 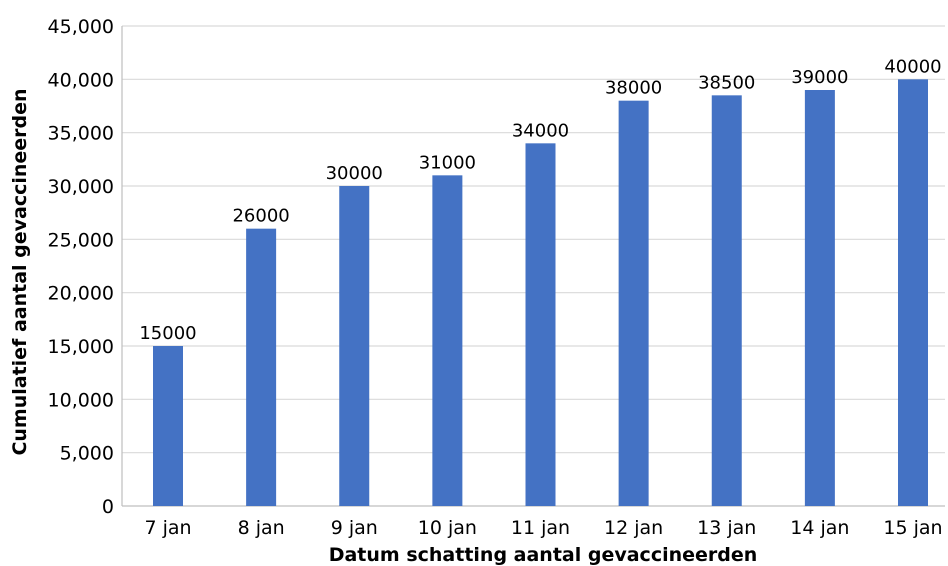 What do you see at coordinates (447, 528) in the screenshot?
I see `x-tick-label: 10 jan` at bounding box center [447, 528].